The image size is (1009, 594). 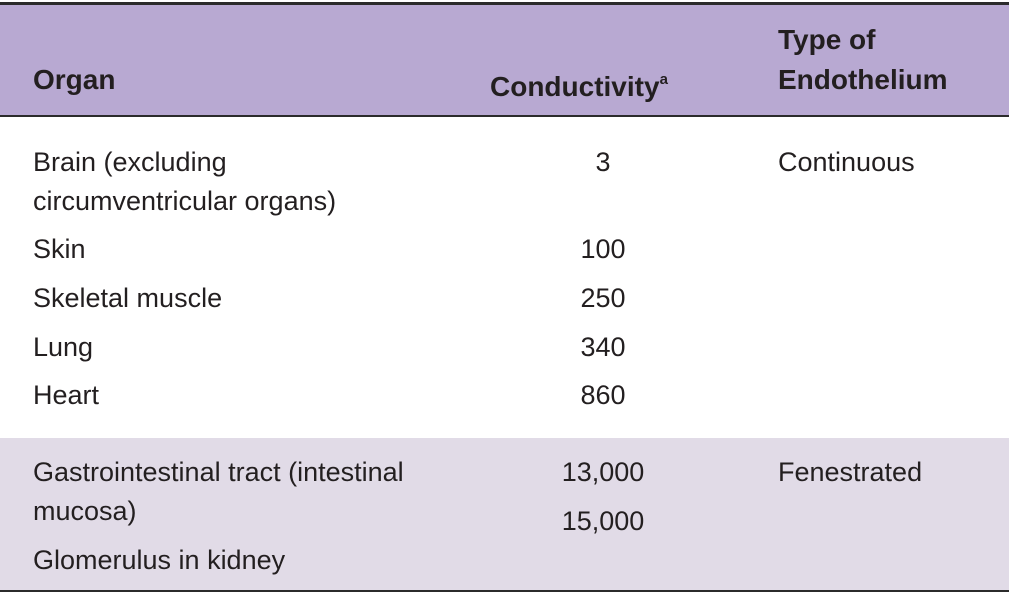 I want to click on conductivity-cell: 13,000, so click(x=603, y=472).